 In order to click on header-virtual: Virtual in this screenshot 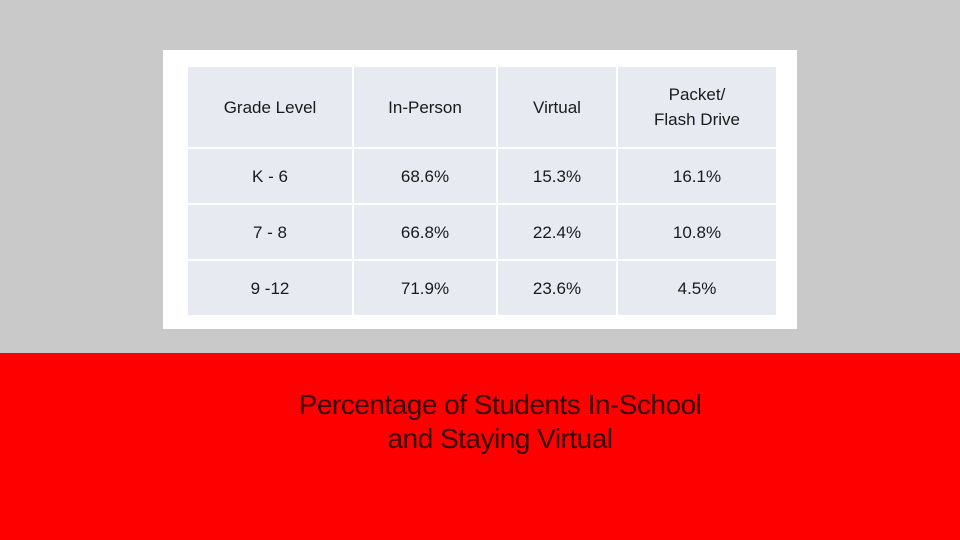, I will do `click(557, 107)`.